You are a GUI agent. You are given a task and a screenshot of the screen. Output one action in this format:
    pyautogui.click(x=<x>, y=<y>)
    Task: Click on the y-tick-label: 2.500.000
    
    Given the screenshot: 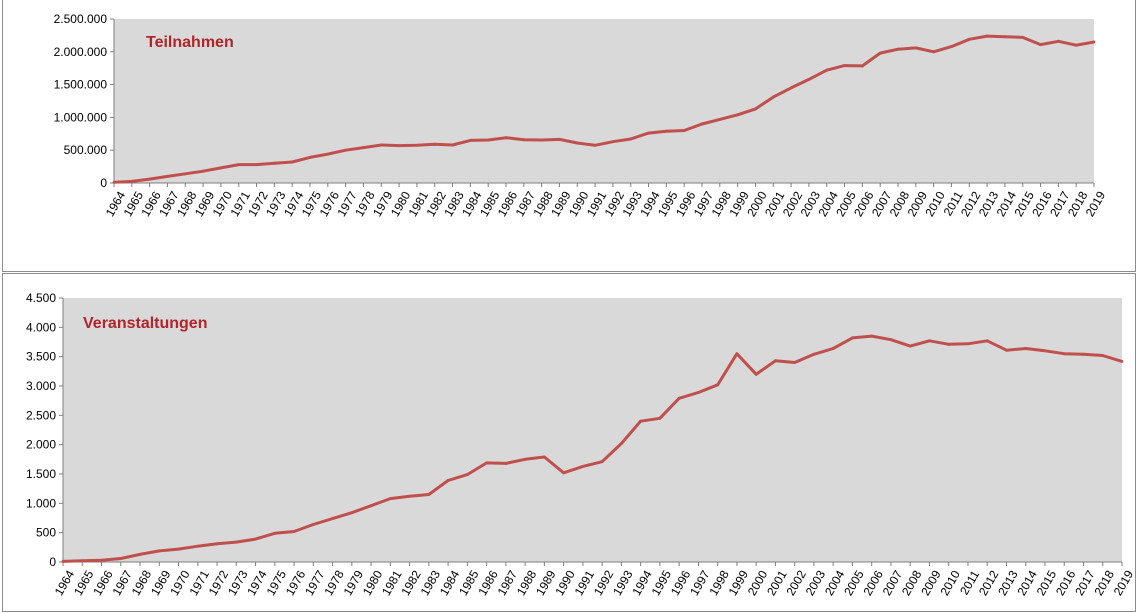 What is the action you would take?
    pyautogui.click(x=81, y=19)
    